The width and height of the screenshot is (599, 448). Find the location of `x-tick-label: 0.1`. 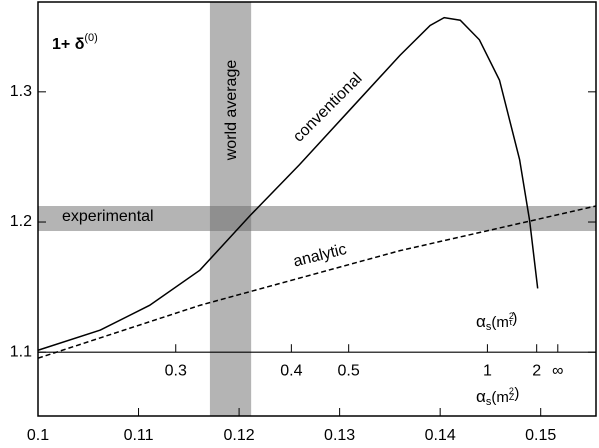

x-tick-label: 0.1 is located at coordinates (38, 435).